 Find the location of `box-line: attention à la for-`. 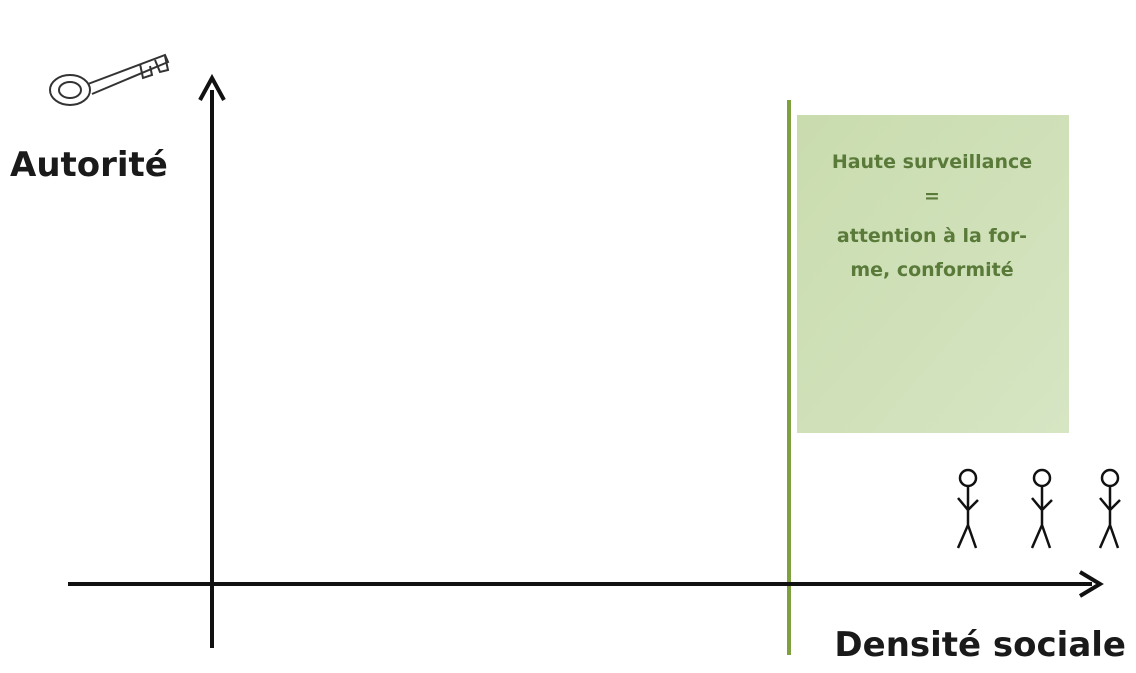

box-line: attention à la for- is located at coordinates (932, 236).